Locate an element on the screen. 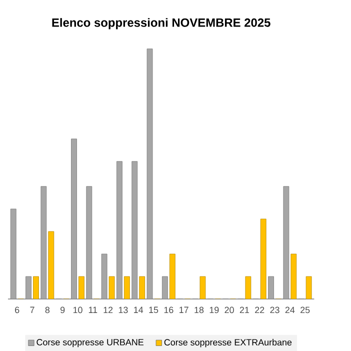 The image size is (351, 351). x-tick-label: 6 is located at coordinates (17, 310).